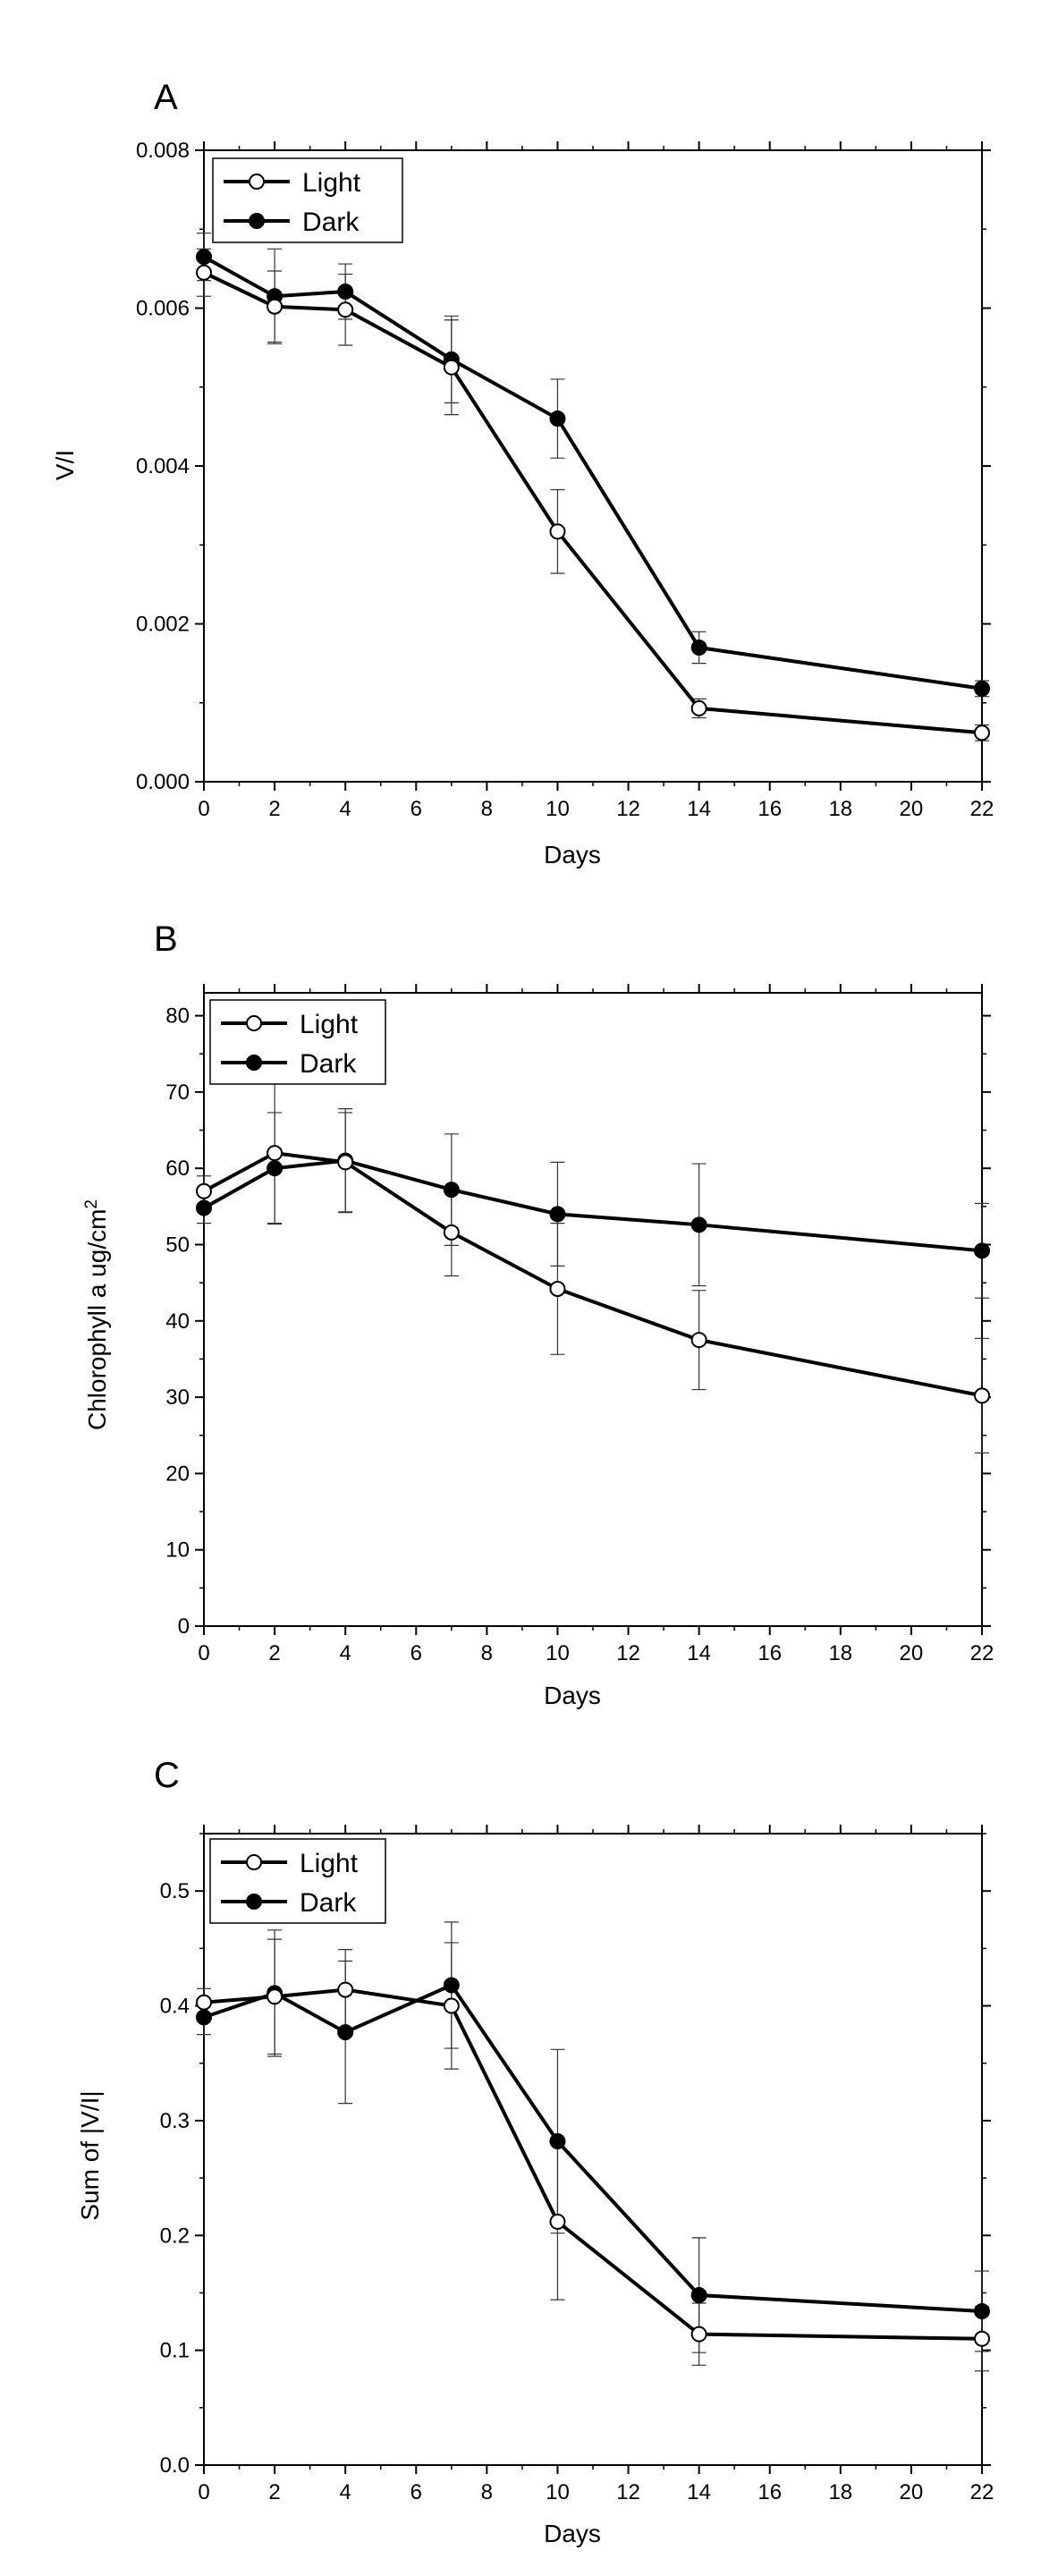  I want to click on x-tick-label-c: 6, so click(416, 2492).